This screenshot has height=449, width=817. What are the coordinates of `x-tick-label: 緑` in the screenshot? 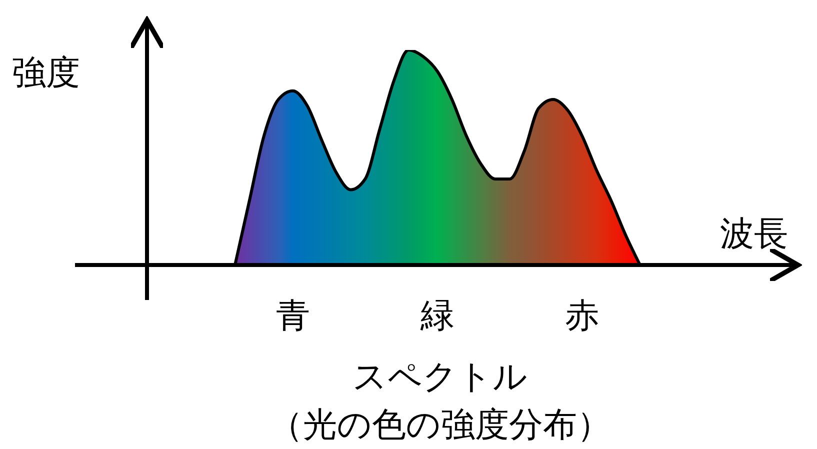 It's located at (437, 316).